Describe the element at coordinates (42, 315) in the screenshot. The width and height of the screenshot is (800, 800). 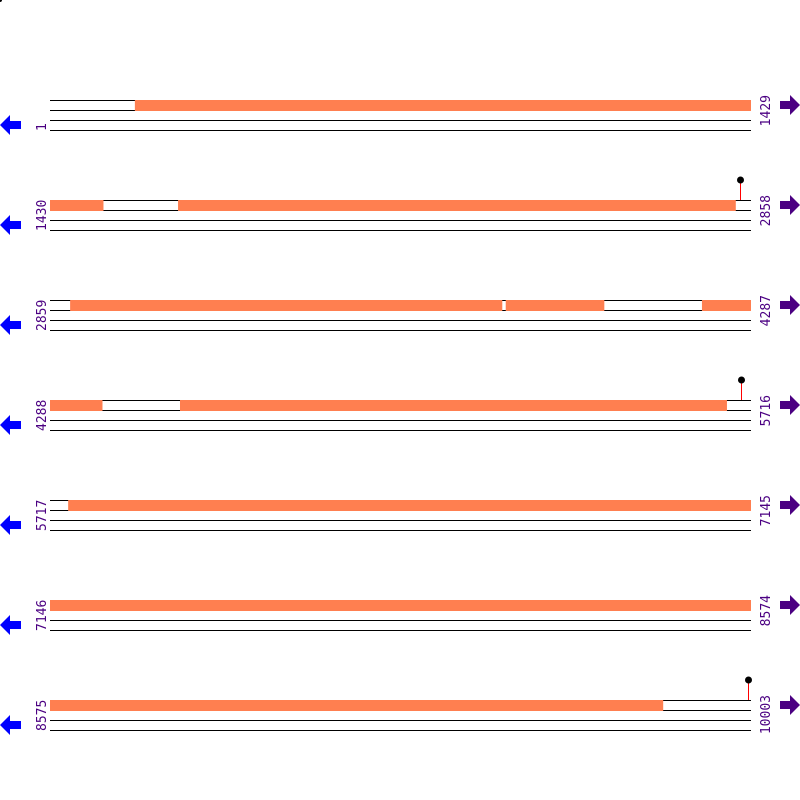
I see `row-start-label: 2859` at that location.